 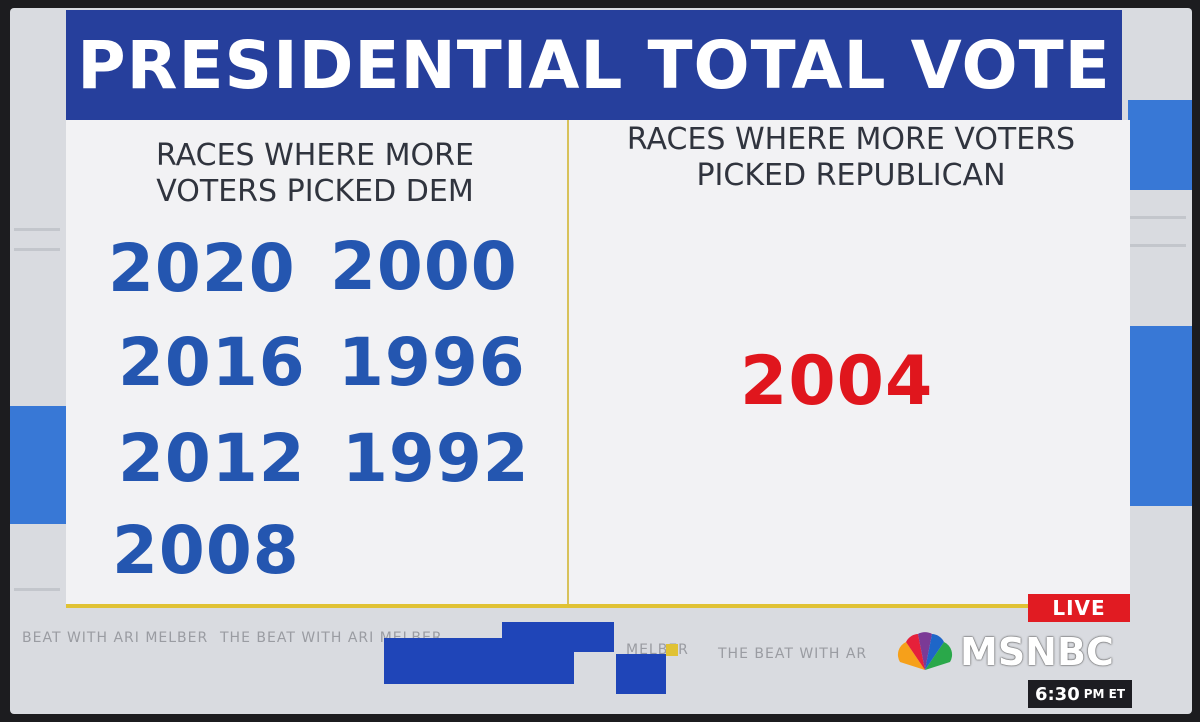 I want to click on ticker-text: BEAT WITH ARI MELBER, so click(x=115, y=638).